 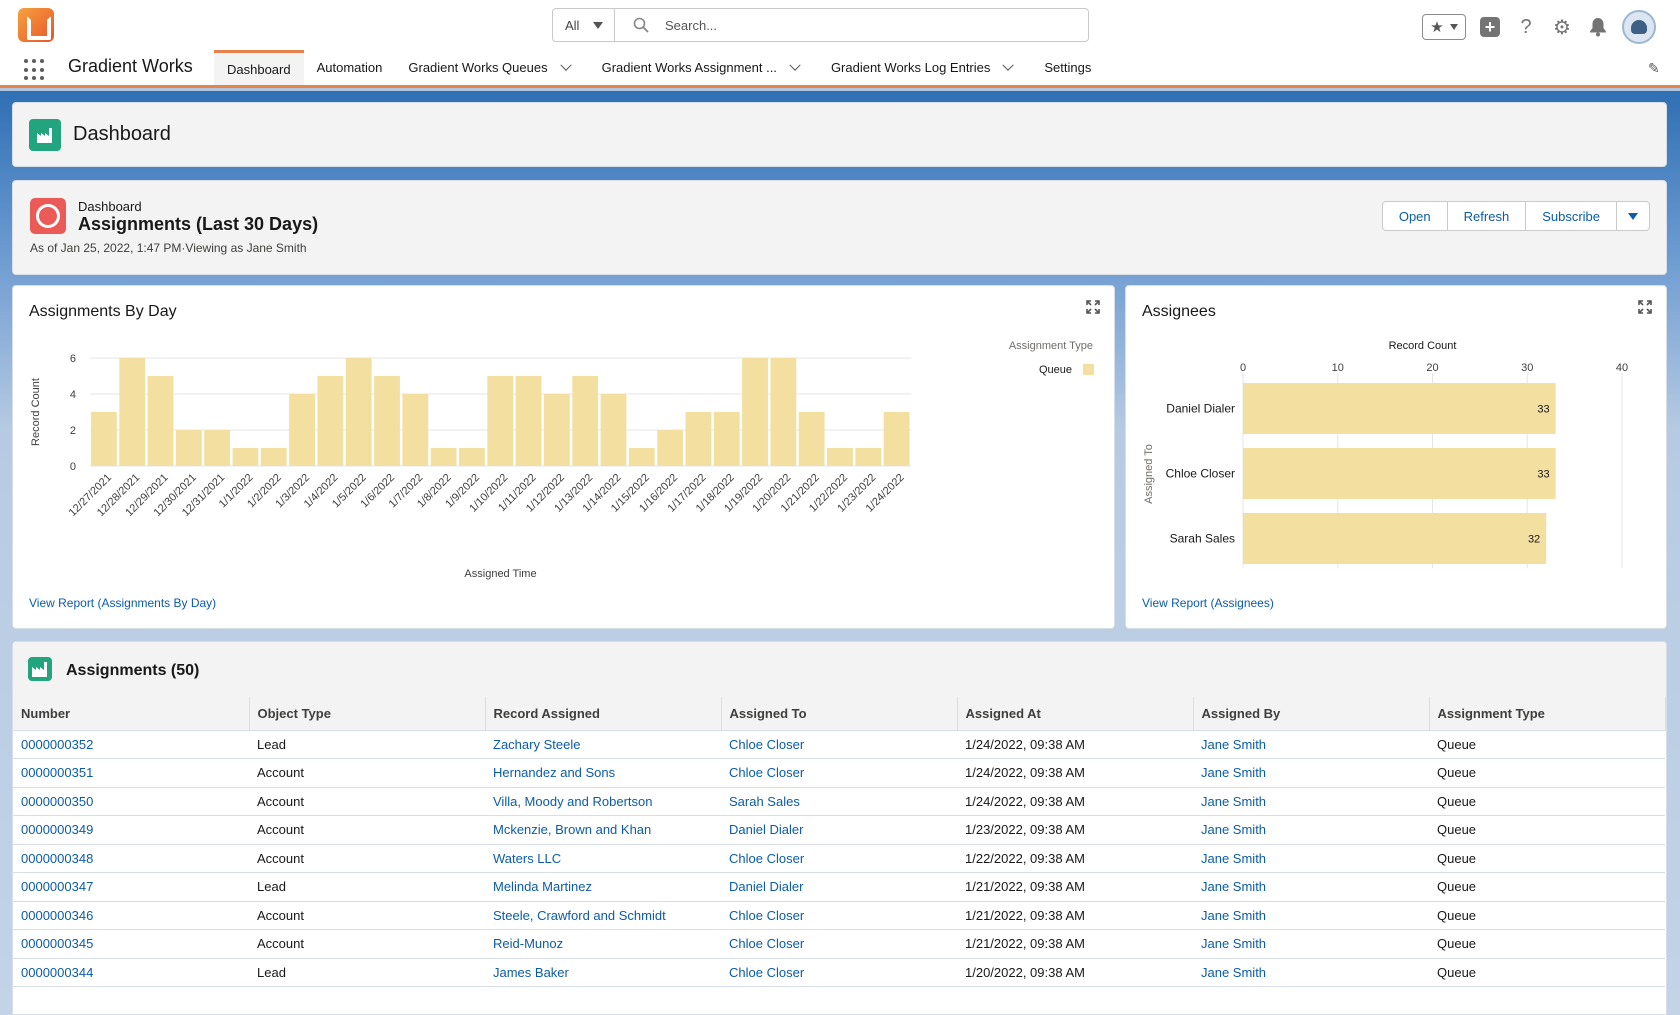 What do you see at coordinates (1547, 714) in the screenshot?
I see `column-header: Assignment Type` at bounding box center [1547, 714].